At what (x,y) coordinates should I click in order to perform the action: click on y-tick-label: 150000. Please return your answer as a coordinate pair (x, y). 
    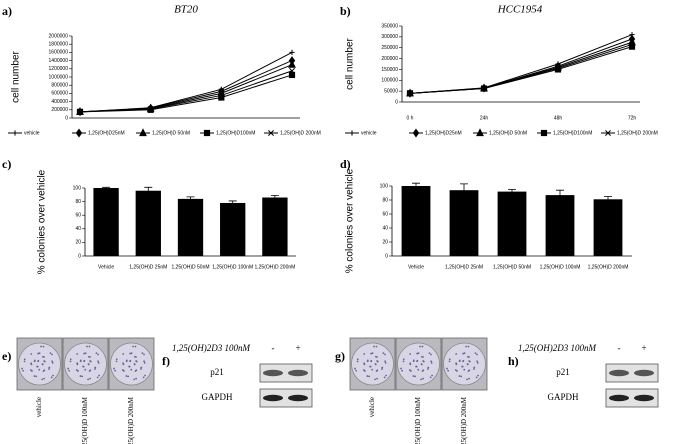
    Looking at the image, I should click on (389, 70).